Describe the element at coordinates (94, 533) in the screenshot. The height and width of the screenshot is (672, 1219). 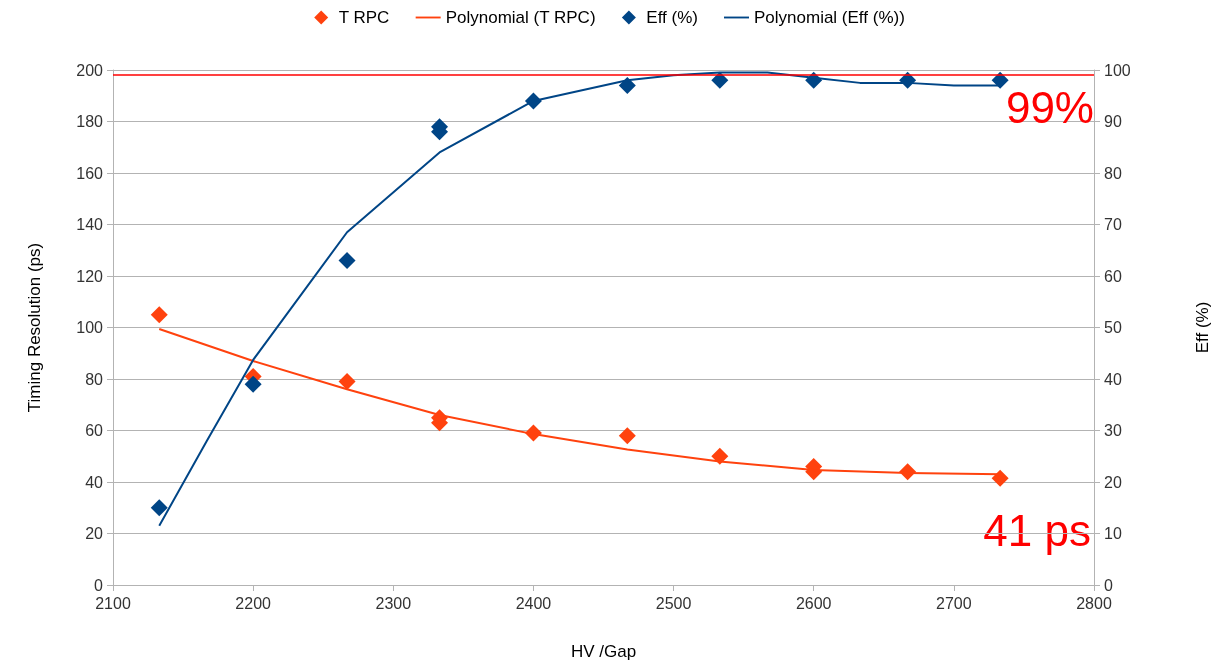
I see `y-tick-label: 20` at that location.